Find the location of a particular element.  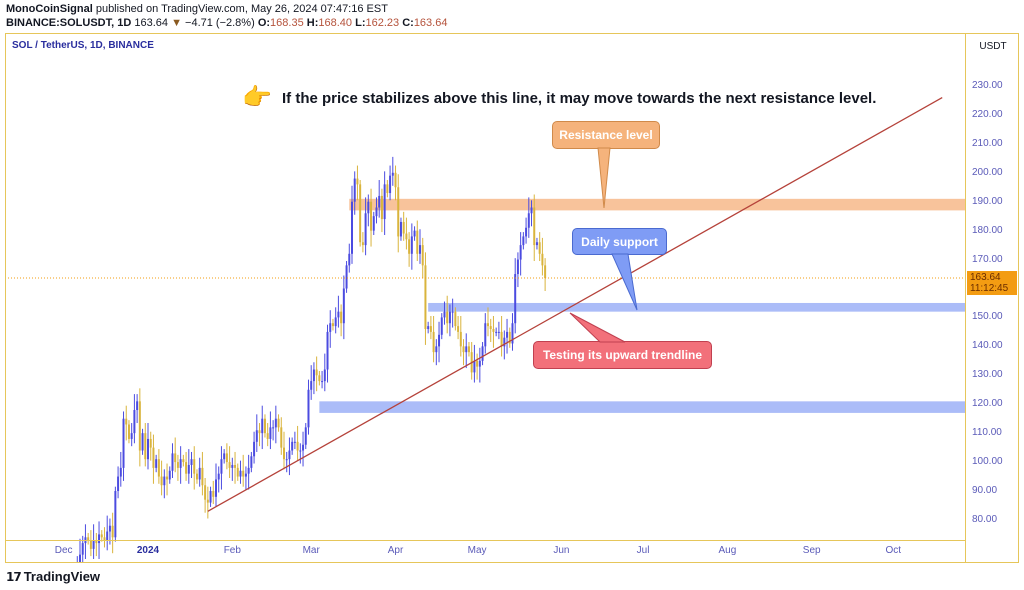

low-value: 162.23 is located at coordinates (382, 23).